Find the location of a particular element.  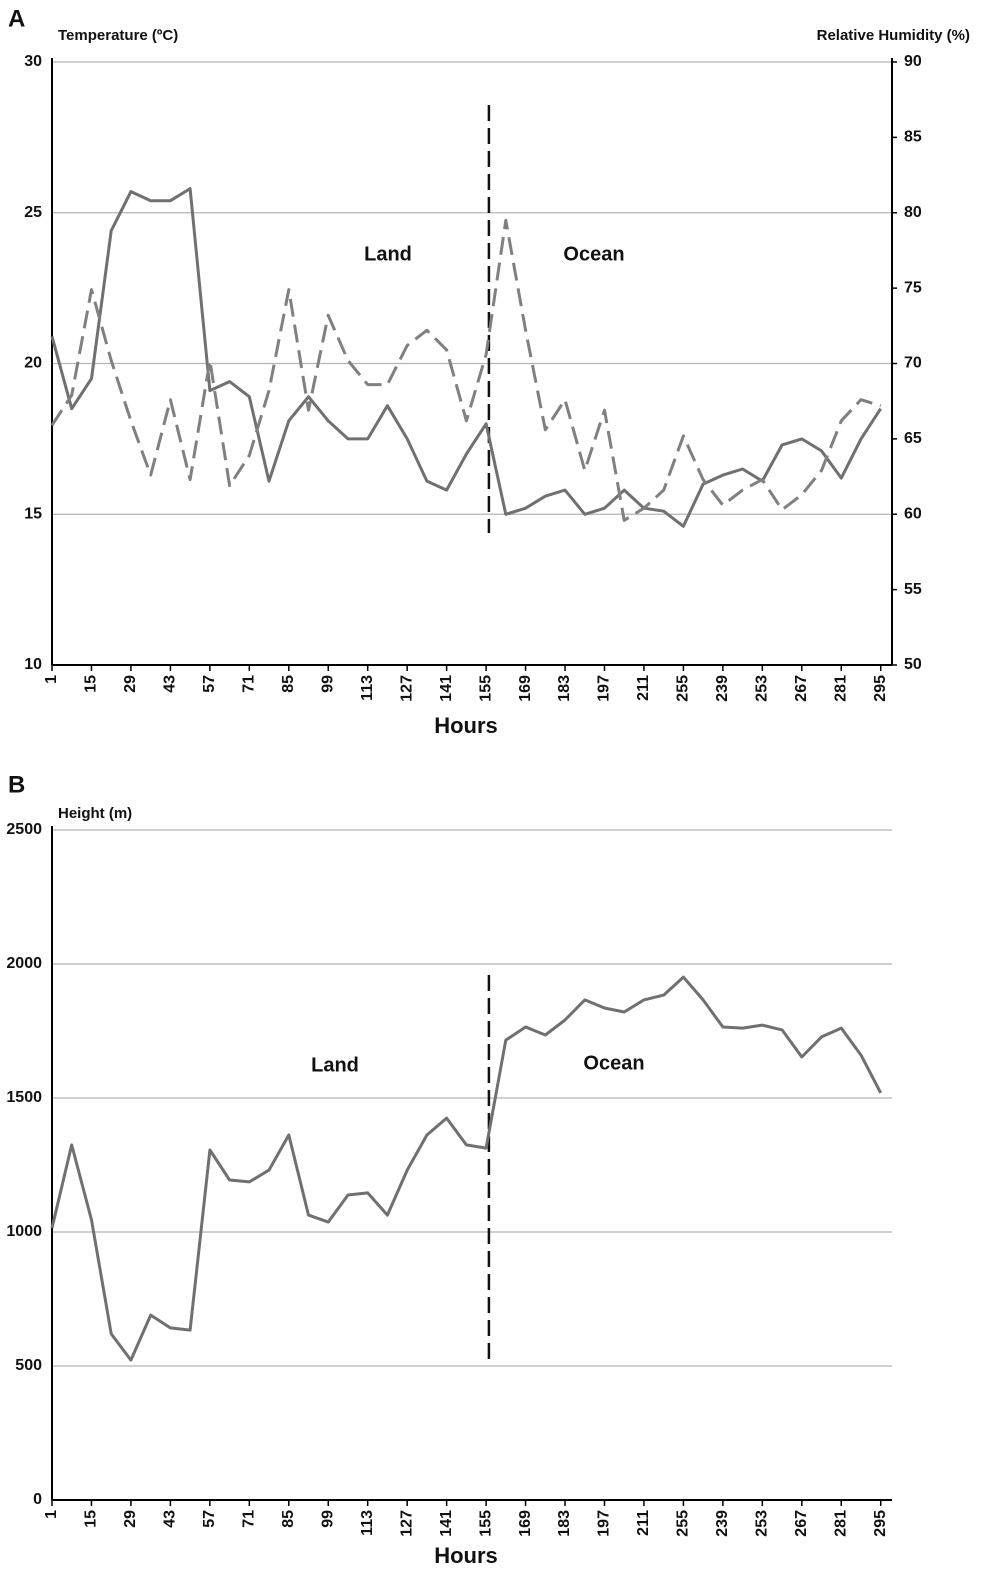

panel-label: A is located at coordinates (16, 18).